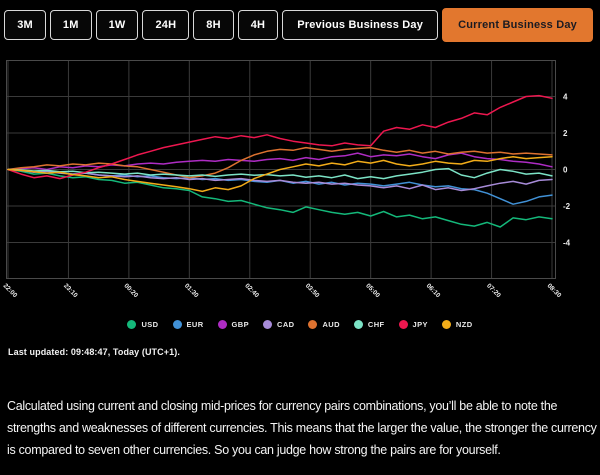 The width and height of the screenshot is (600, 475). What do you see at coordinates (240, 324) in the screenshot?
I see `legend-label: GBP` at bounding box center [240, 324].